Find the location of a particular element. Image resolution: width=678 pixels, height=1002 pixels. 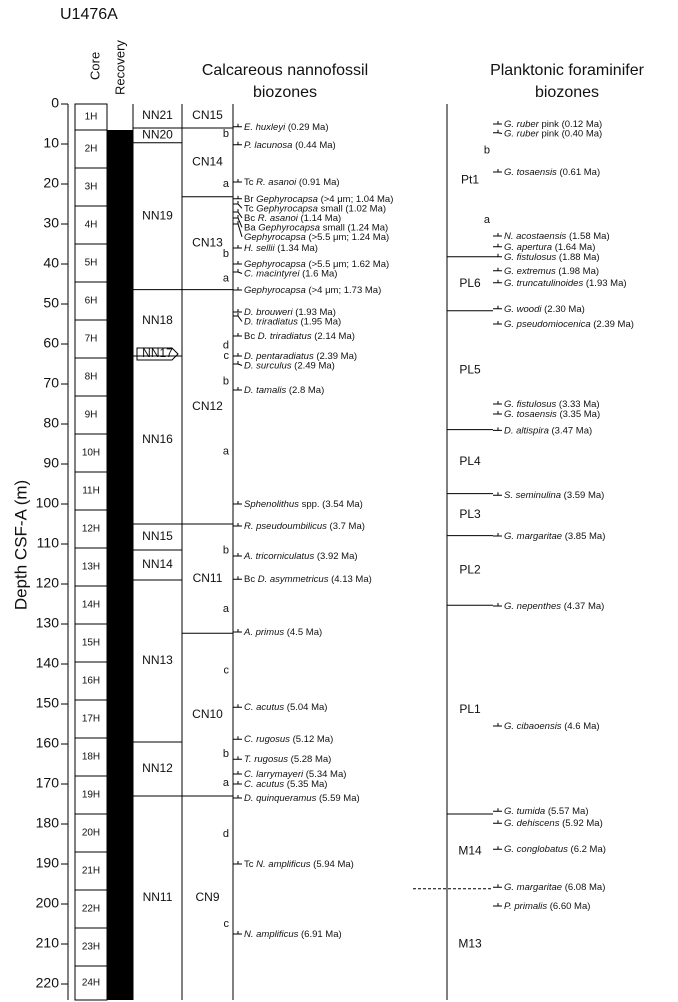

event-detail: (2.49 Ma) is located at coordinates (314, 365).